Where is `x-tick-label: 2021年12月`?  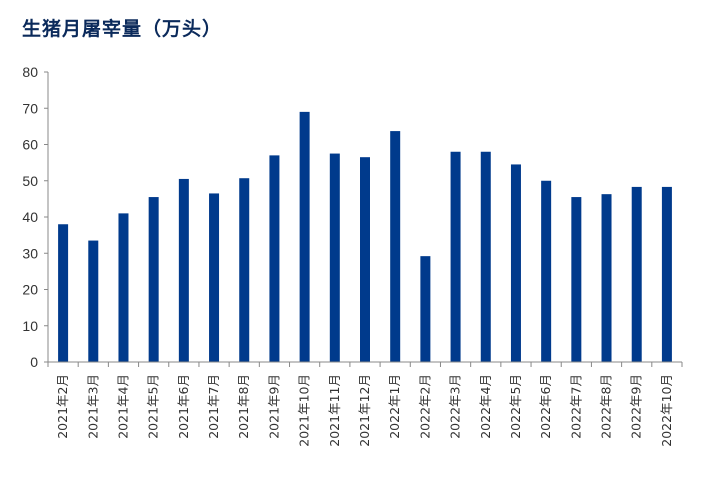
x-tick-label: 2021年12月 is located at coordinates (364, 410).